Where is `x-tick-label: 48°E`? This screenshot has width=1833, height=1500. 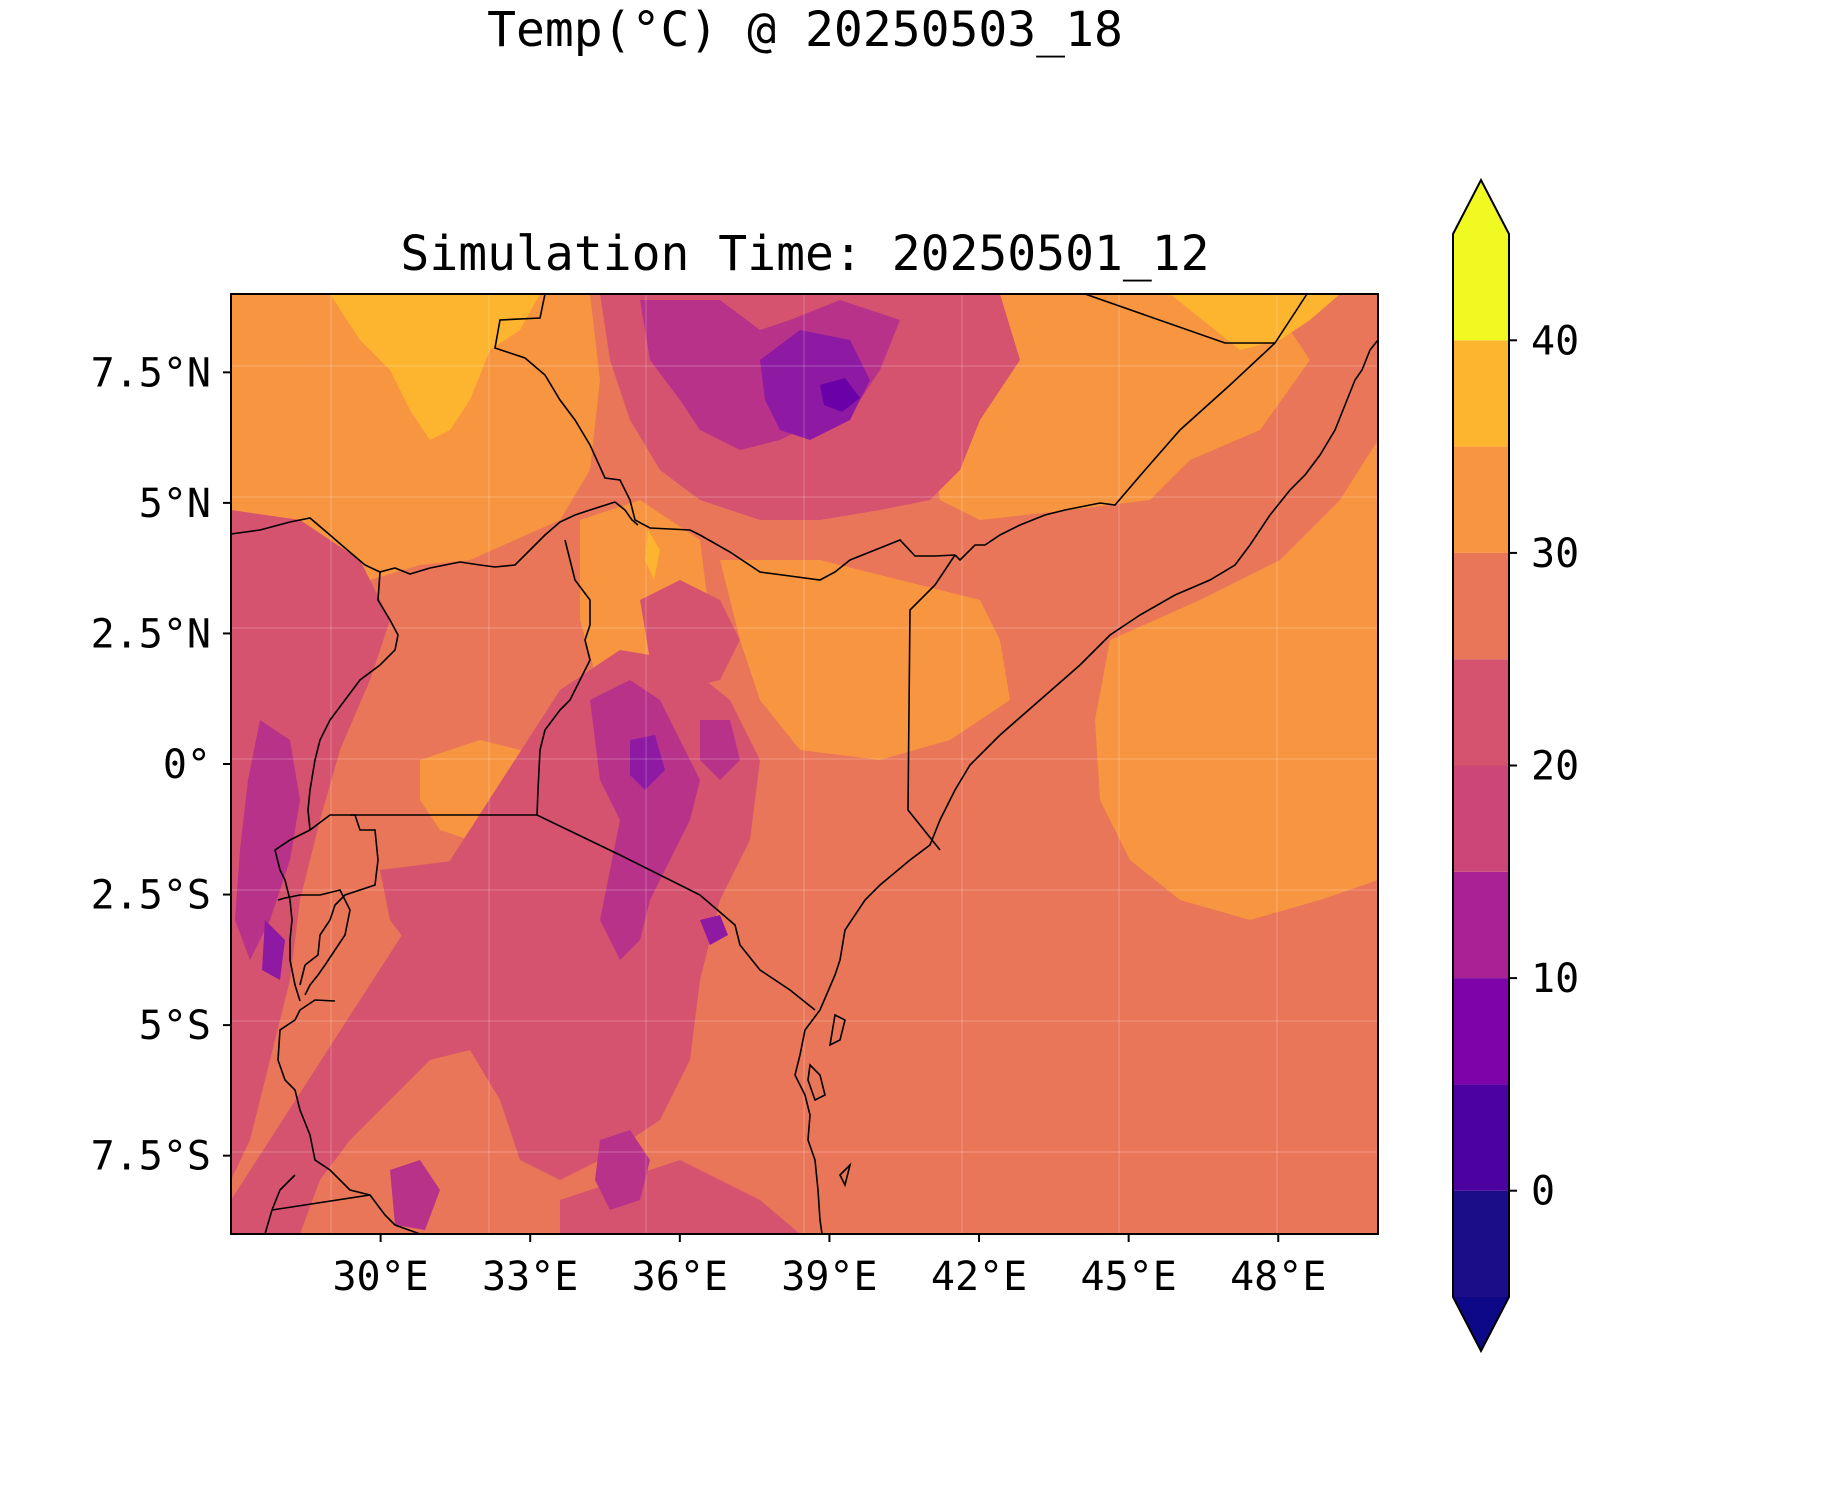
x-tick-label: 48°E is located at coordinates (1278, 1277).